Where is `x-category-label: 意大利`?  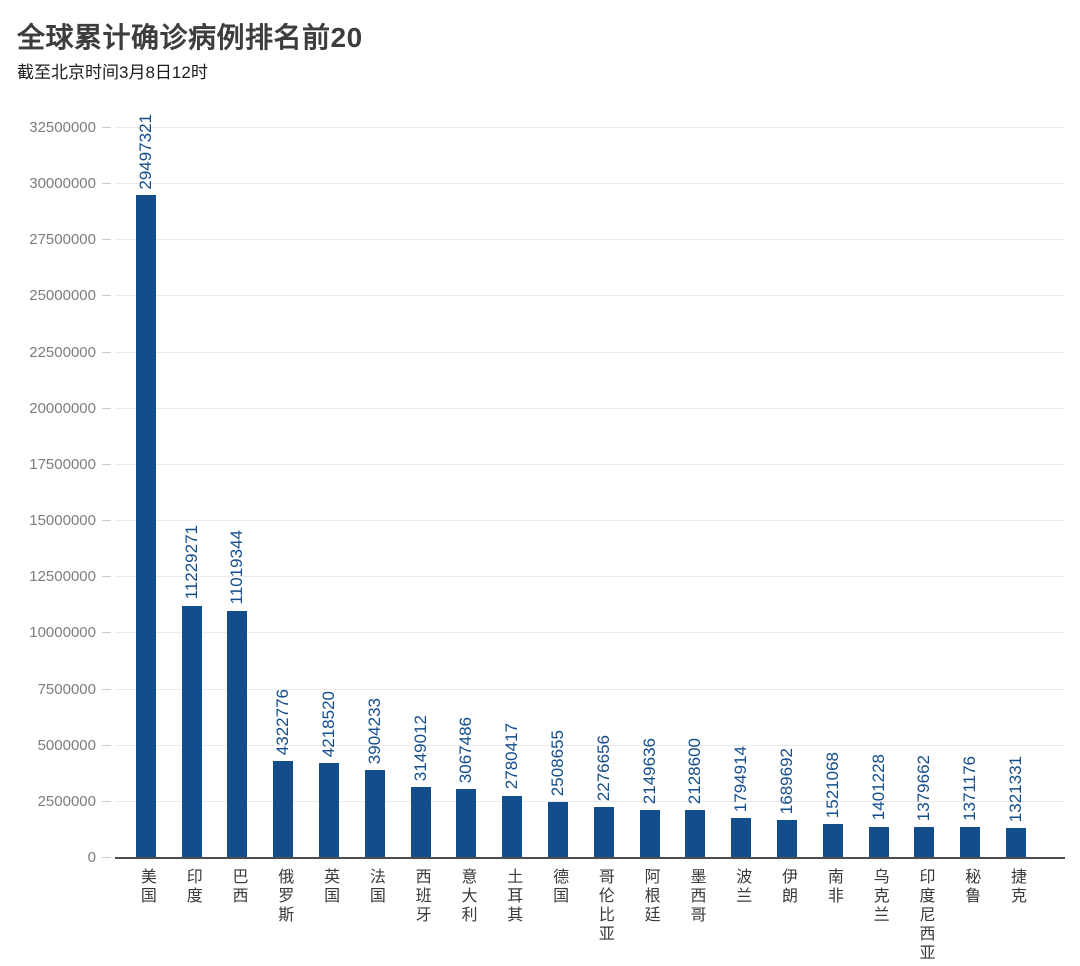 x-category-label: 意大利 is located at coordinates (467, 896).